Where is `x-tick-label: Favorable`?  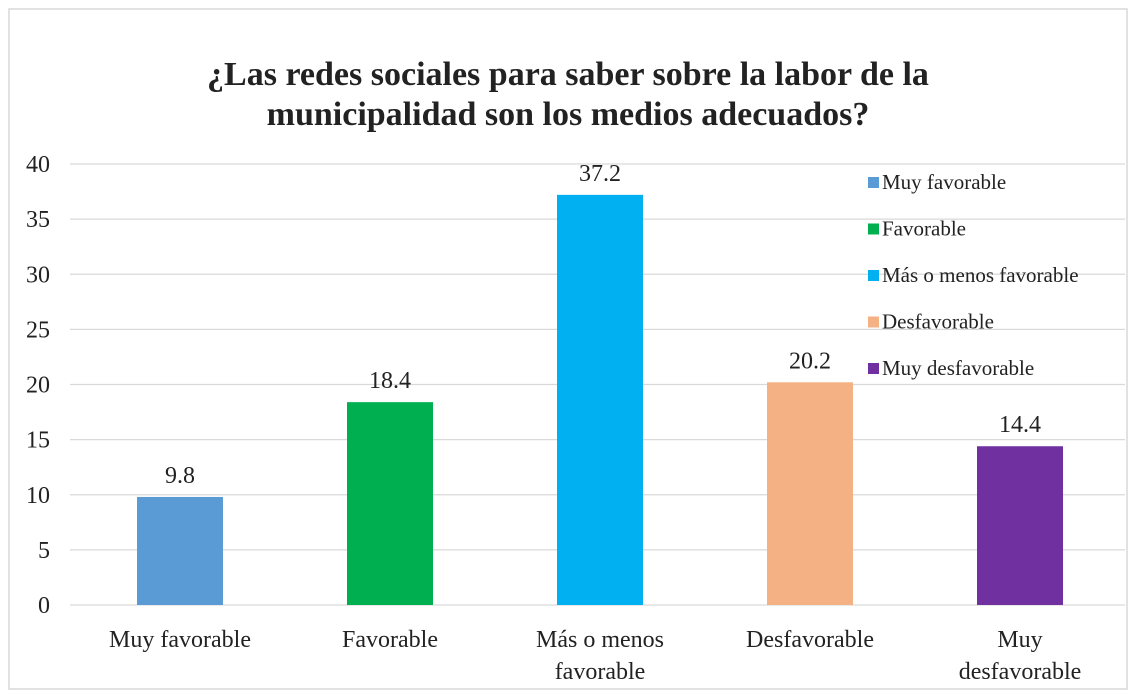
x-tick-label: Favorable is located at coordinates (390, 640).